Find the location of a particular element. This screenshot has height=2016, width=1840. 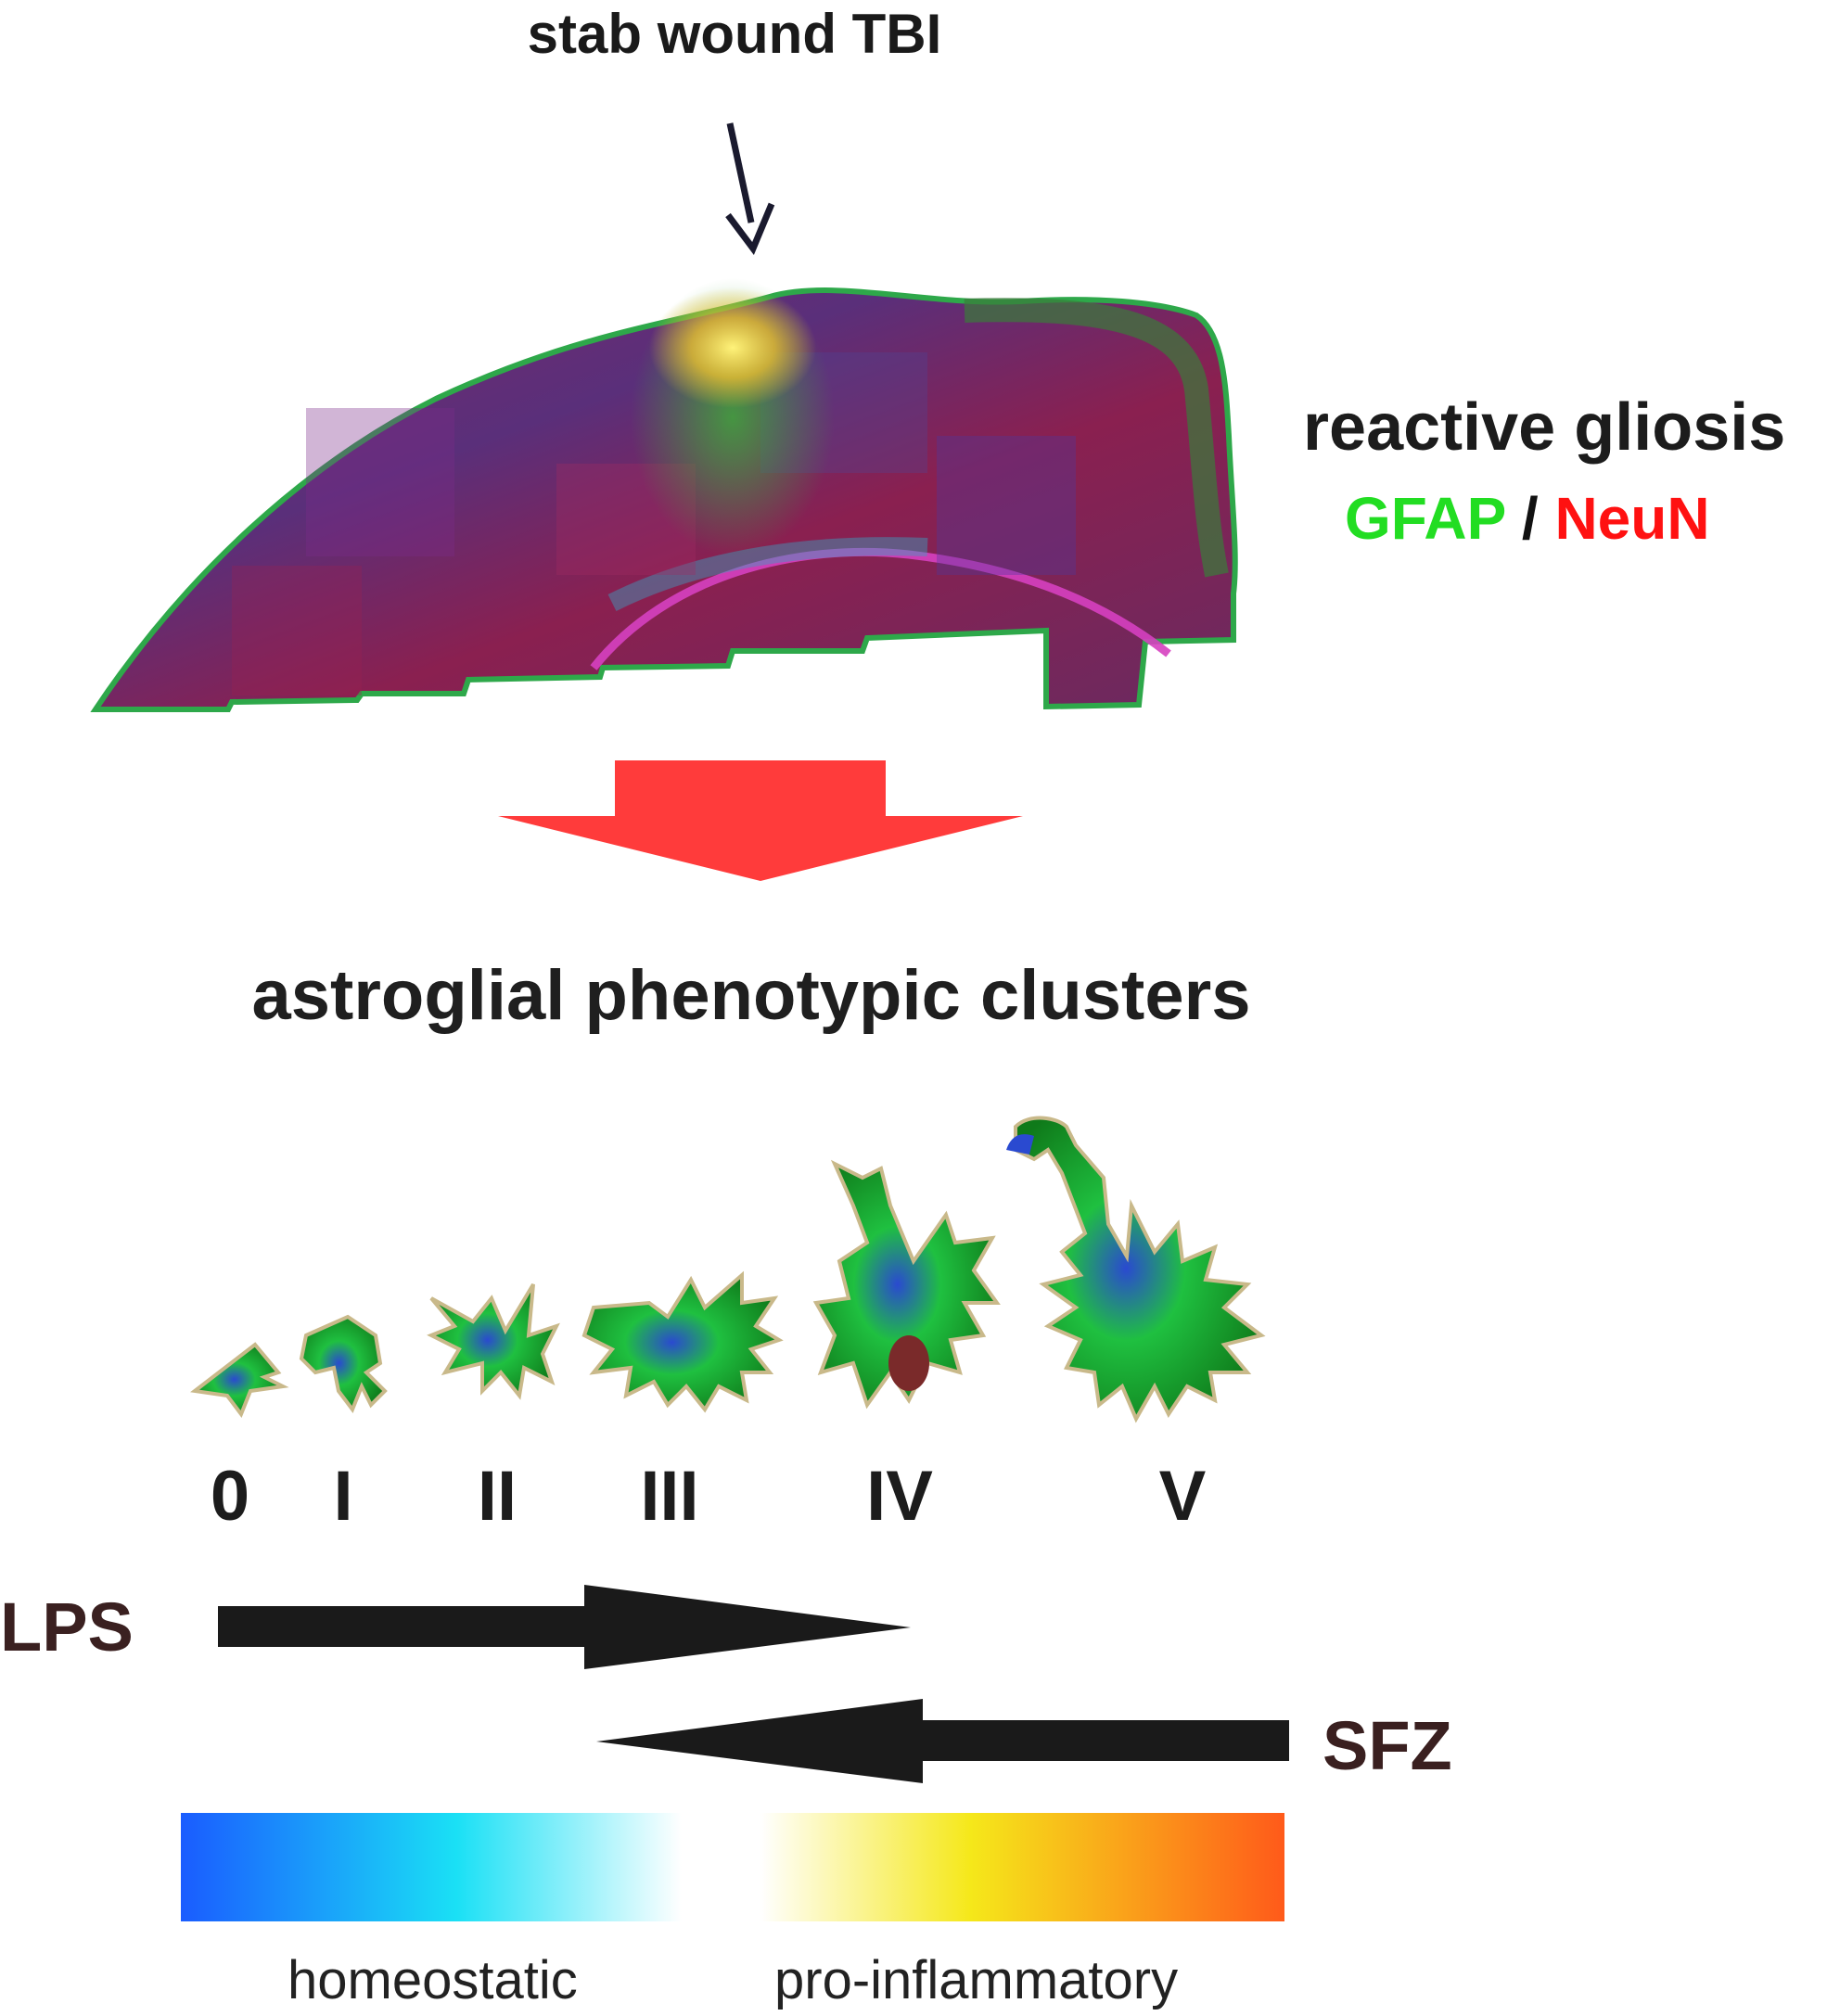

astrocyte-cluster-iii is located at coordinates (682, 1341).